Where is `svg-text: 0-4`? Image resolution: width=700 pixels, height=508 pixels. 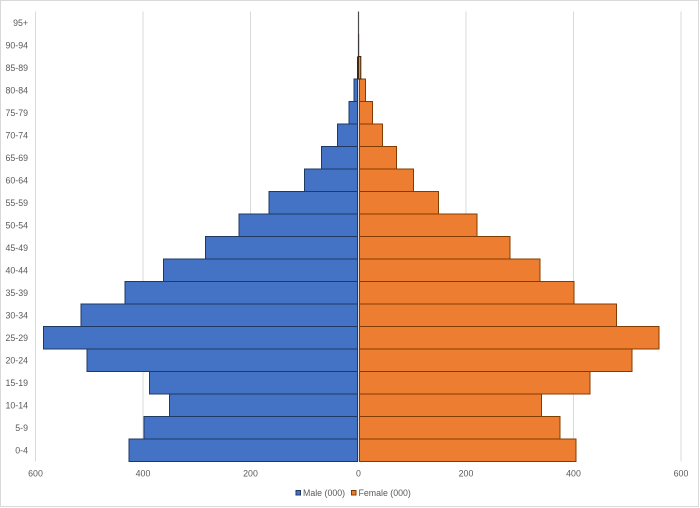
svg-text: 0-4 is located at coordinates (21, 450).